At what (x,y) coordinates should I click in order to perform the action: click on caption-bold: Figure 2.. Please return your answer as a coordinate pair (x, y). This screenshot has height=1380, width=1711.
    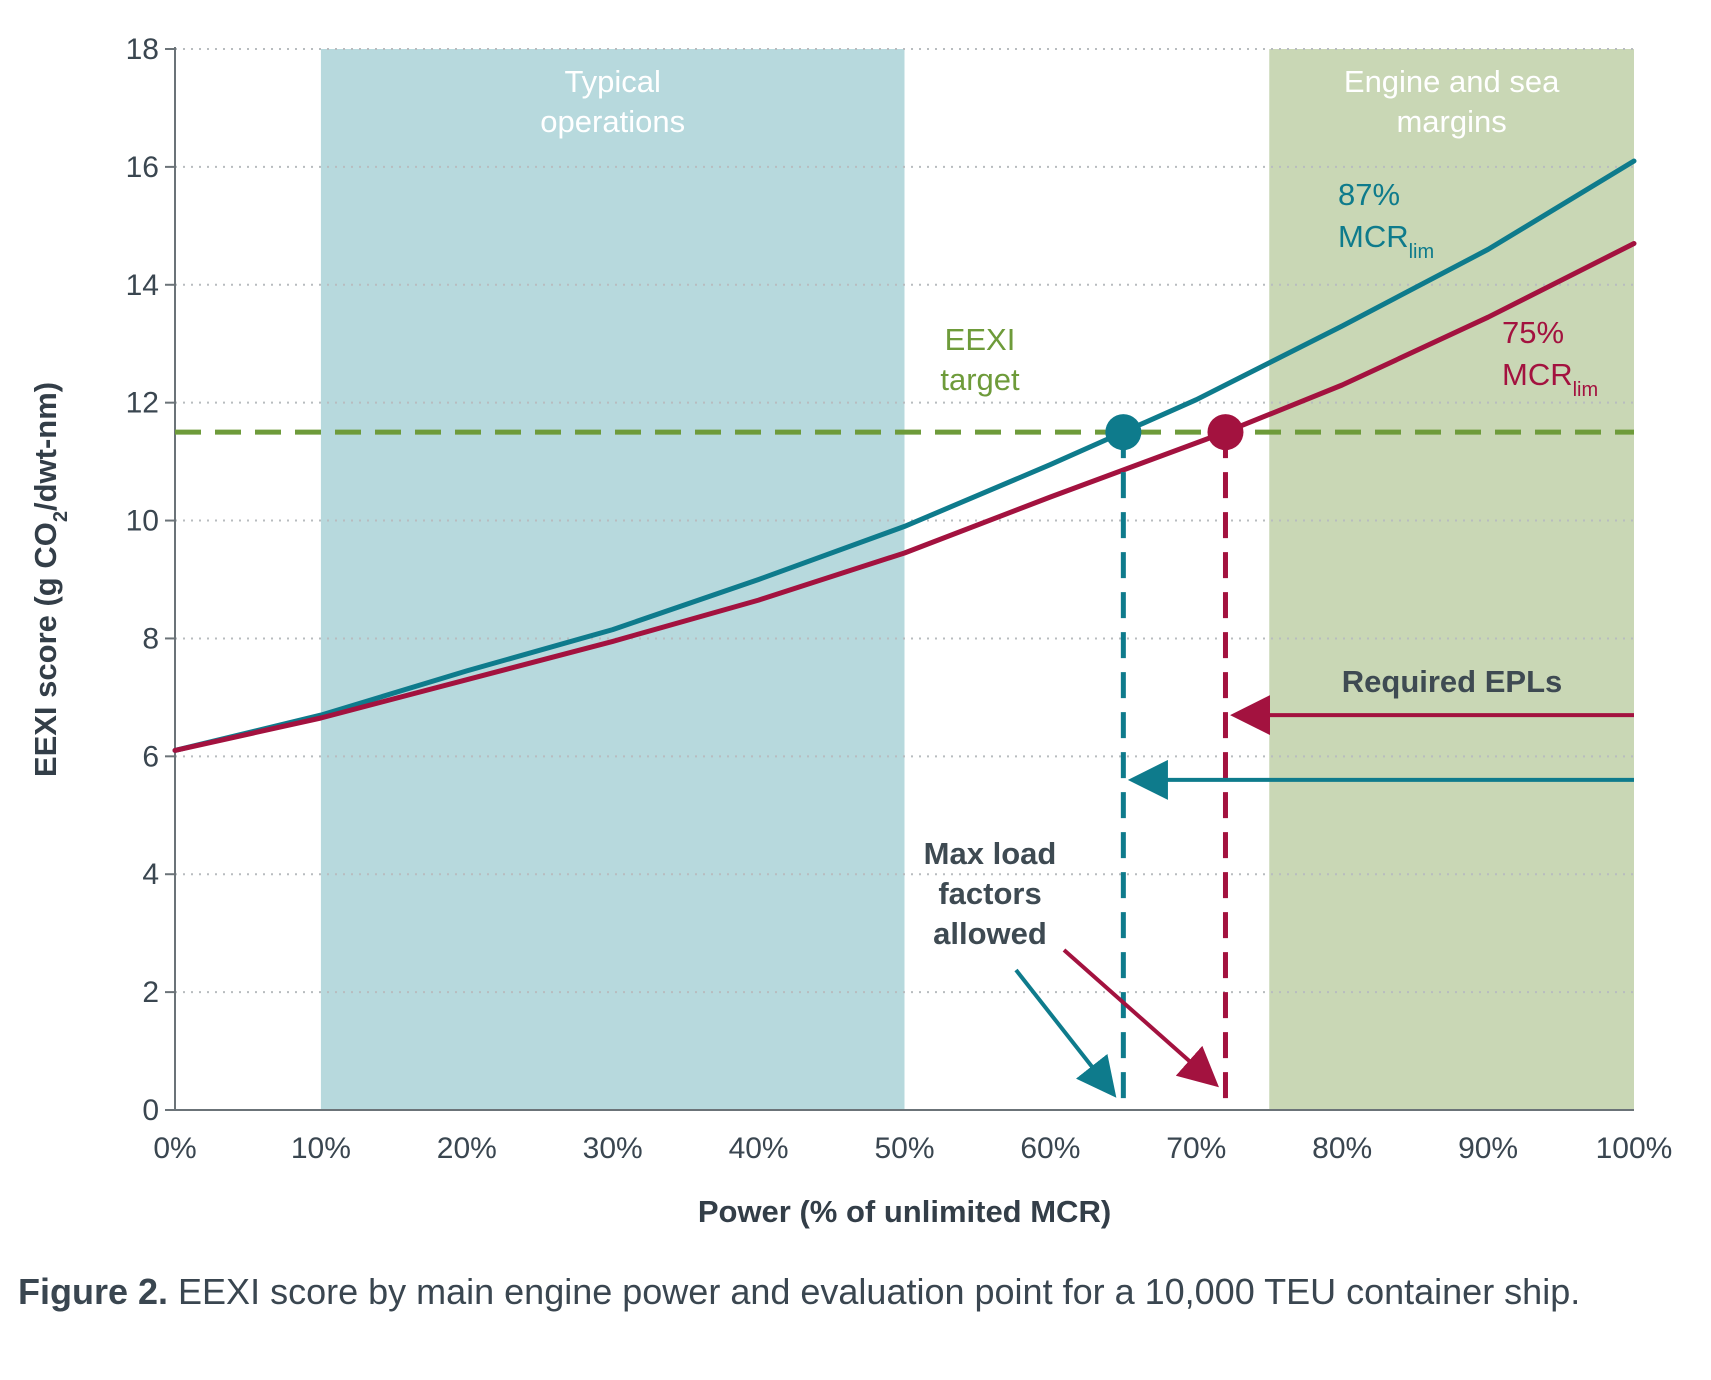
    Looking at the image, I should click on (93, 1291).